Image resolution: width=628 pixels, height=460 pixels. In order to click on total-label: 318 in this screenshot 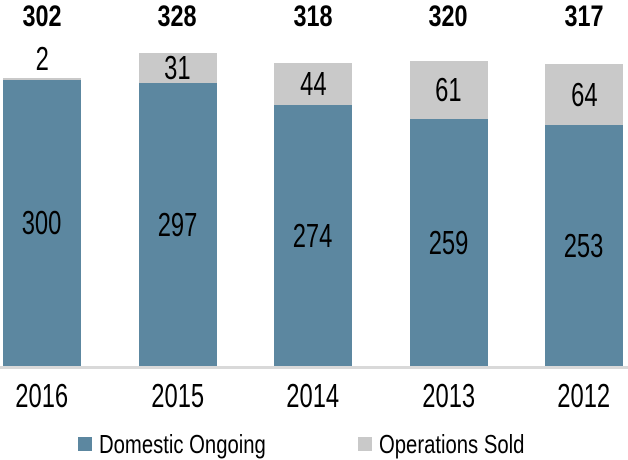, I will do `click(313, 16)`.